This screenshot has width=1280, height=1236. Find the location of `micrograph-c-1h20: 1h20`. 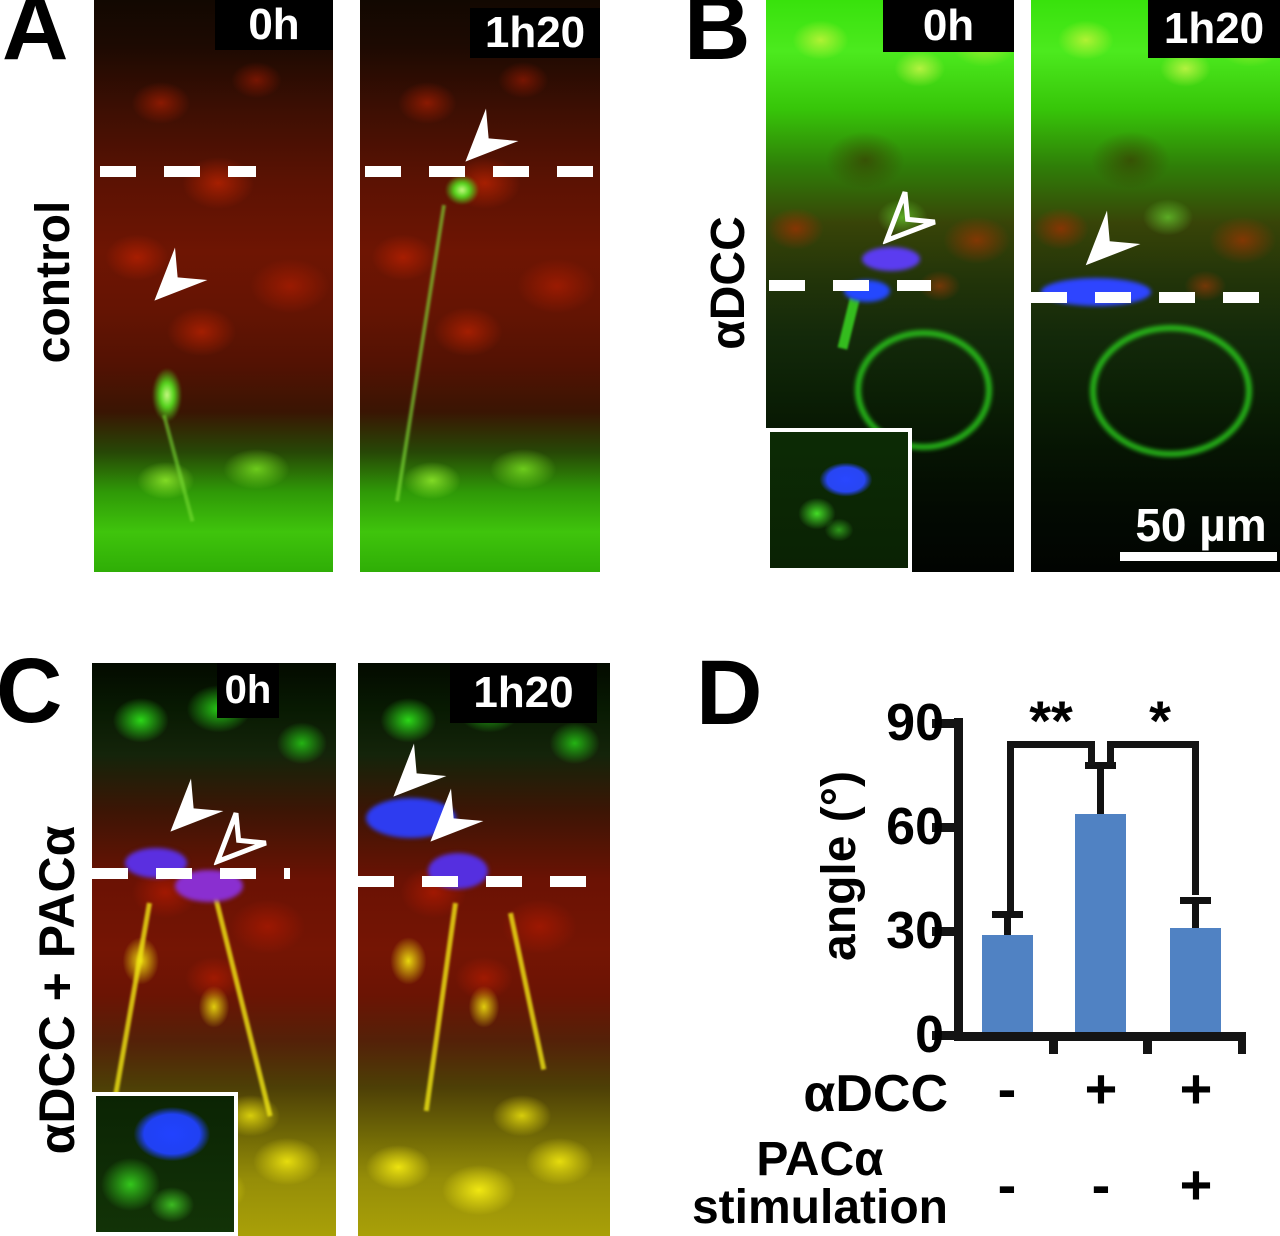

micrograph-c-1h20: 1h20 is located at coordinates (484, 949).